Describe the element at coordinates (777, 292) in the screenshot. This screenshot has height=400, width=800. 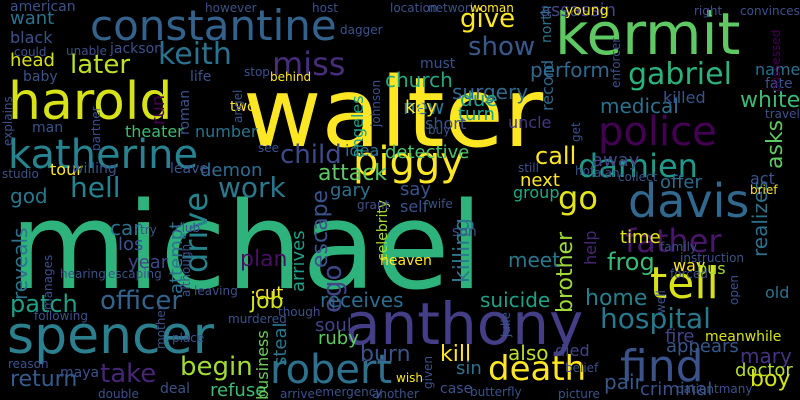
I see `word-old: old` at that location.